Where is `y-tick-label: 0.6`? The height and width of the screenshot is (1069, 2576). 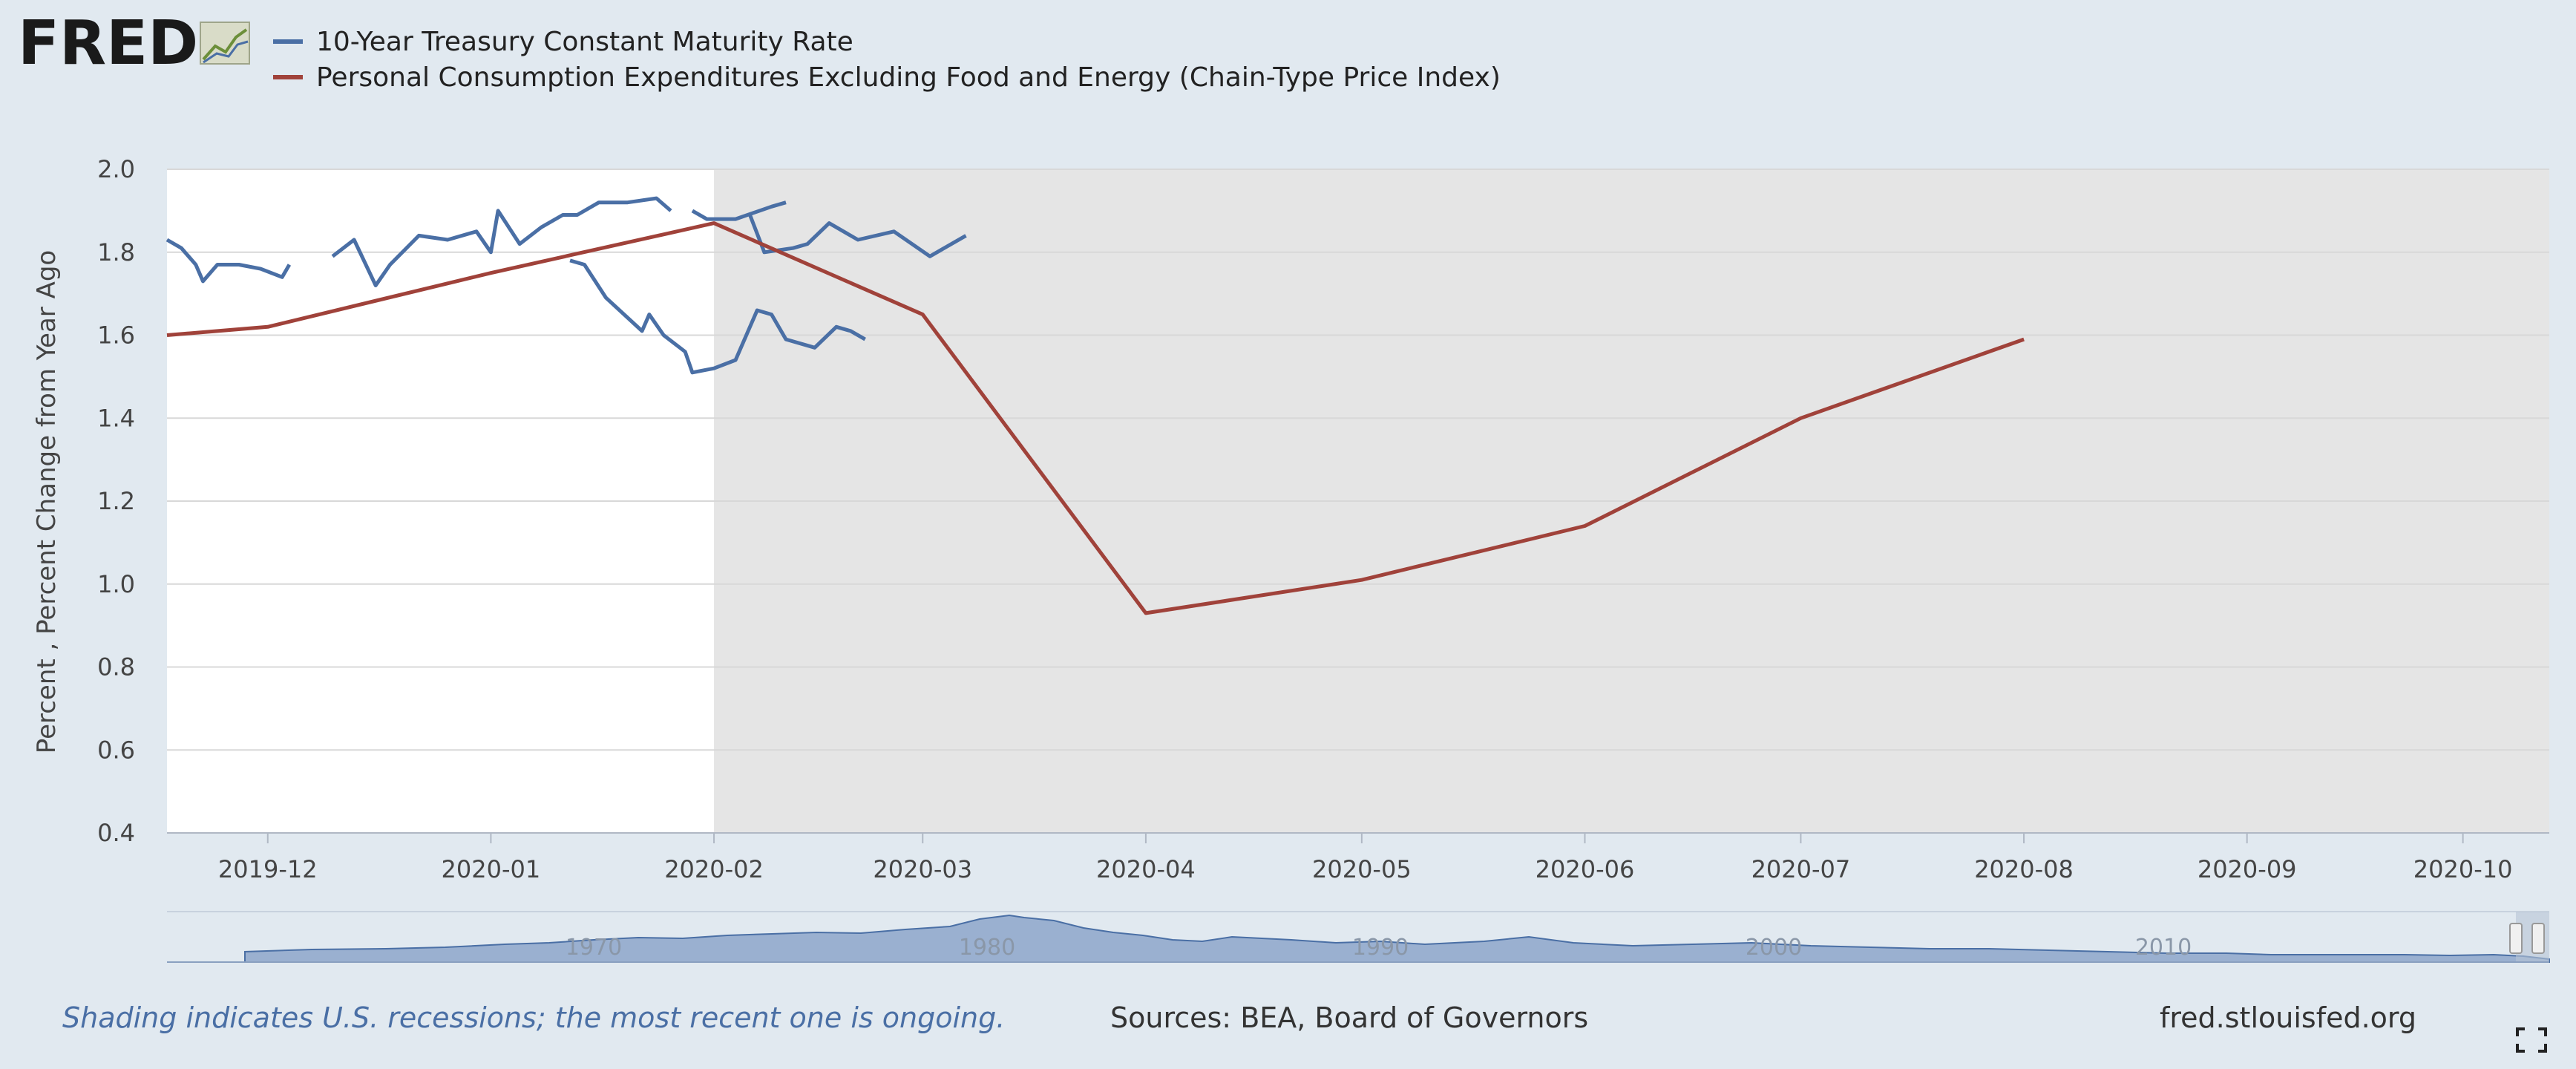
y-tick-label: 0.6 is located at coordinates (116, 750).